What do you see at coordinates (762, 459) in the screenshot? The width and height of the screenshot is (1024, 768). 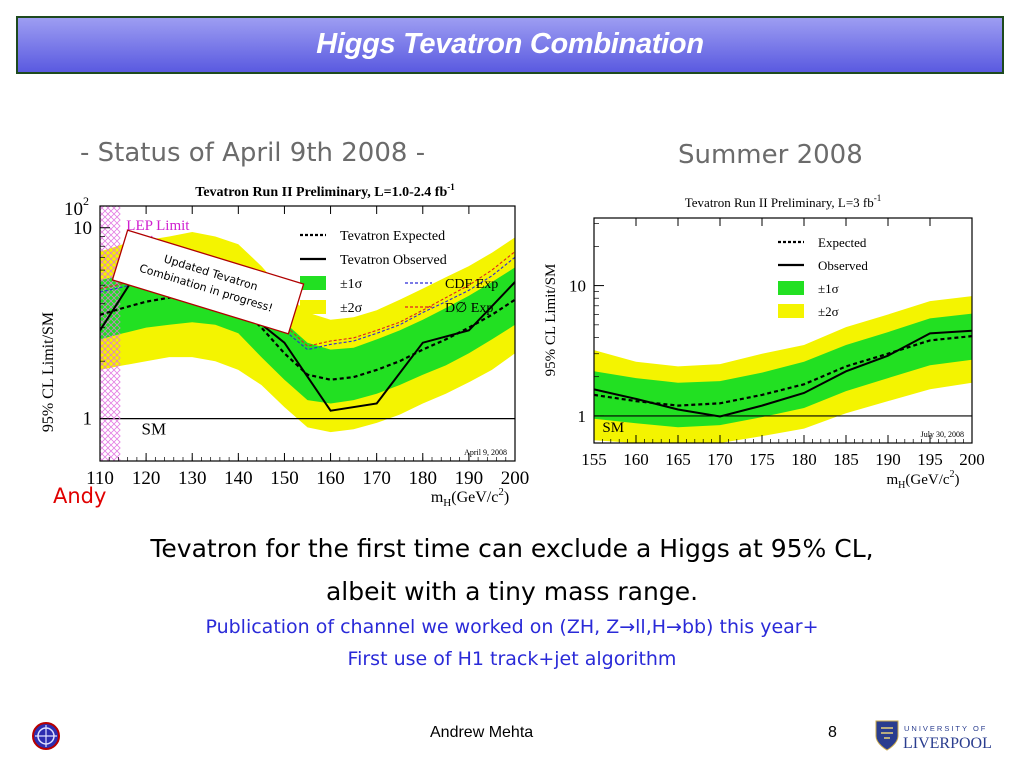 I see `x-tick-label: 175` at bounding box center [762, 459].